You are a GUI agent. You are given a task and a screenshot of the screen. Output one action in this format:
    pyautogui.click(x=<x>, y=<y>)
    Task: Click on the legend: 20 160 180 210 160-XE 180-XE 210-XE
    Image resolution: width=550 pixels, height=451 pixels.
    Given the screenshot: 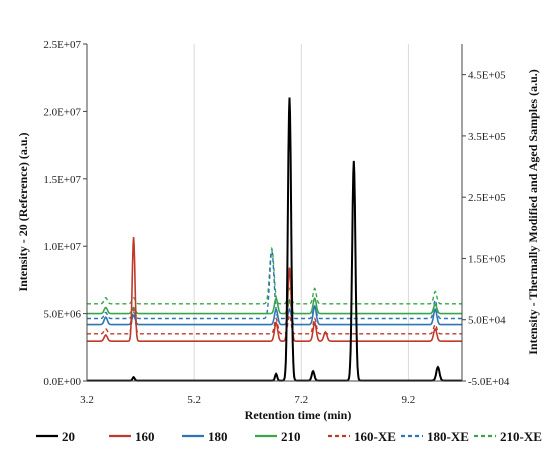 What is the action you would take?
    pyautogui.click(x=289, y=436)
    